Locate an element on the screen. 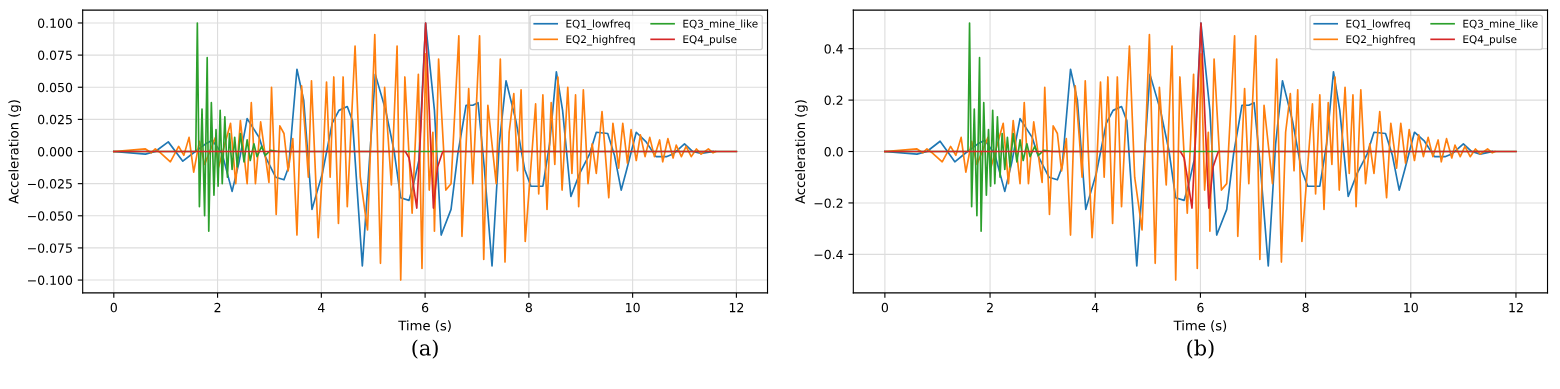 The height and width of the screenshot is (389, 1560). y-tick-label: −0.100 is located at coordinates (50, 280).